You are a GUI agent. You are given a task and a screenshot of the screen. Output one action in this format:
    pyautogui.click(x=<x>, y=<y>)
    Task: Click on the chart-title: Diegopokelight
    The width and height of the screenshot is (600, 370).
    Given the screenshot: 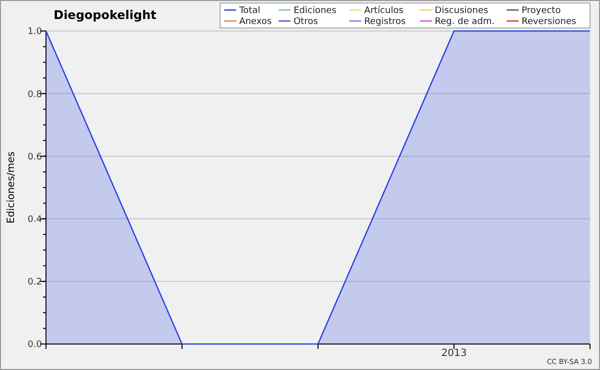 What is the action you would take?
    pyautogui.click(x=105, y=15)
    